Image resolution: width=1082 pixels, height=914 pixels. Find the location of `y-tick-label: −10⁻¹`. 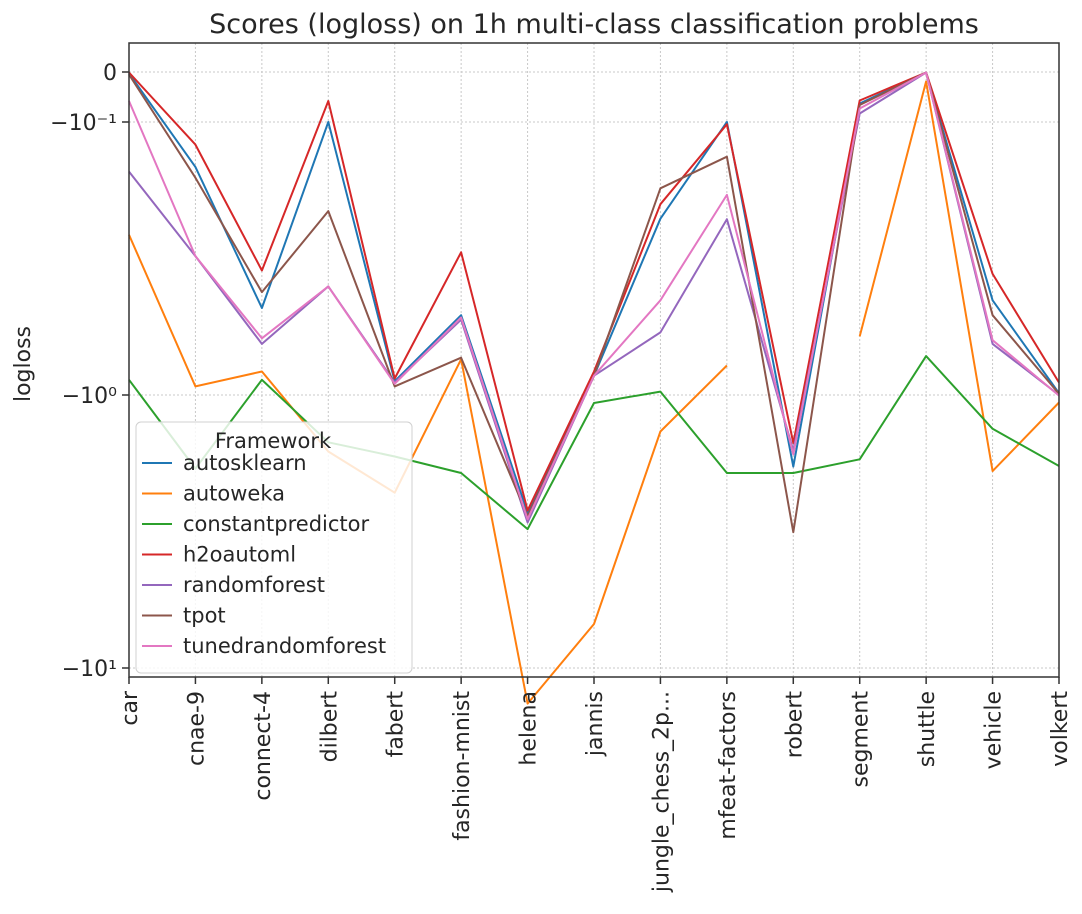

y-tick-label: −10⁻¹ is located at coordinates (83, 123).